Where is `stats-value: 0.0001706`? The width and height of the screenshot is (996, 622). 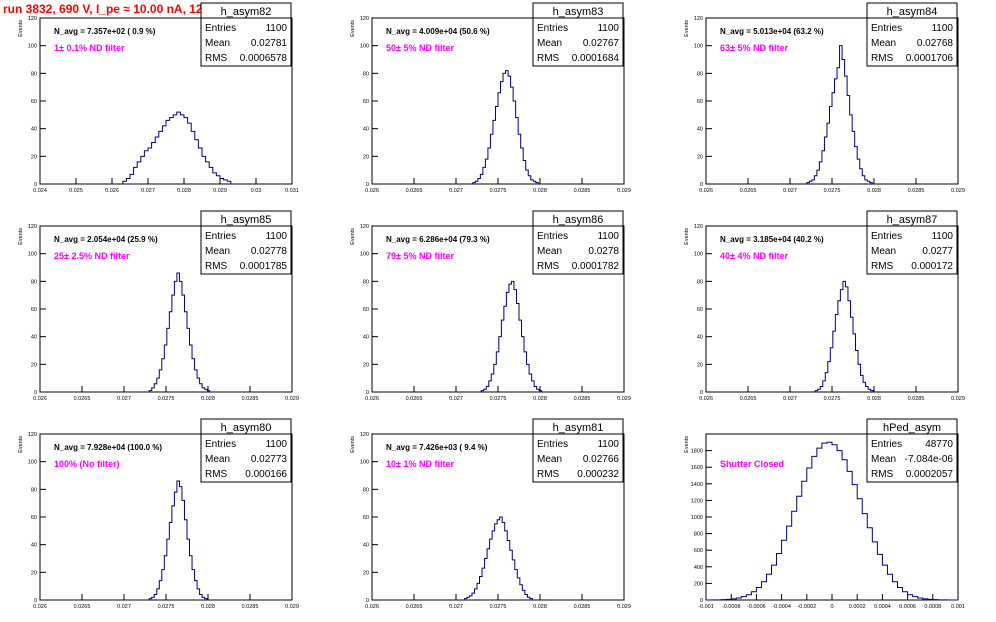
stats-value: 0.0001706 is located at coordinates (930, 58).